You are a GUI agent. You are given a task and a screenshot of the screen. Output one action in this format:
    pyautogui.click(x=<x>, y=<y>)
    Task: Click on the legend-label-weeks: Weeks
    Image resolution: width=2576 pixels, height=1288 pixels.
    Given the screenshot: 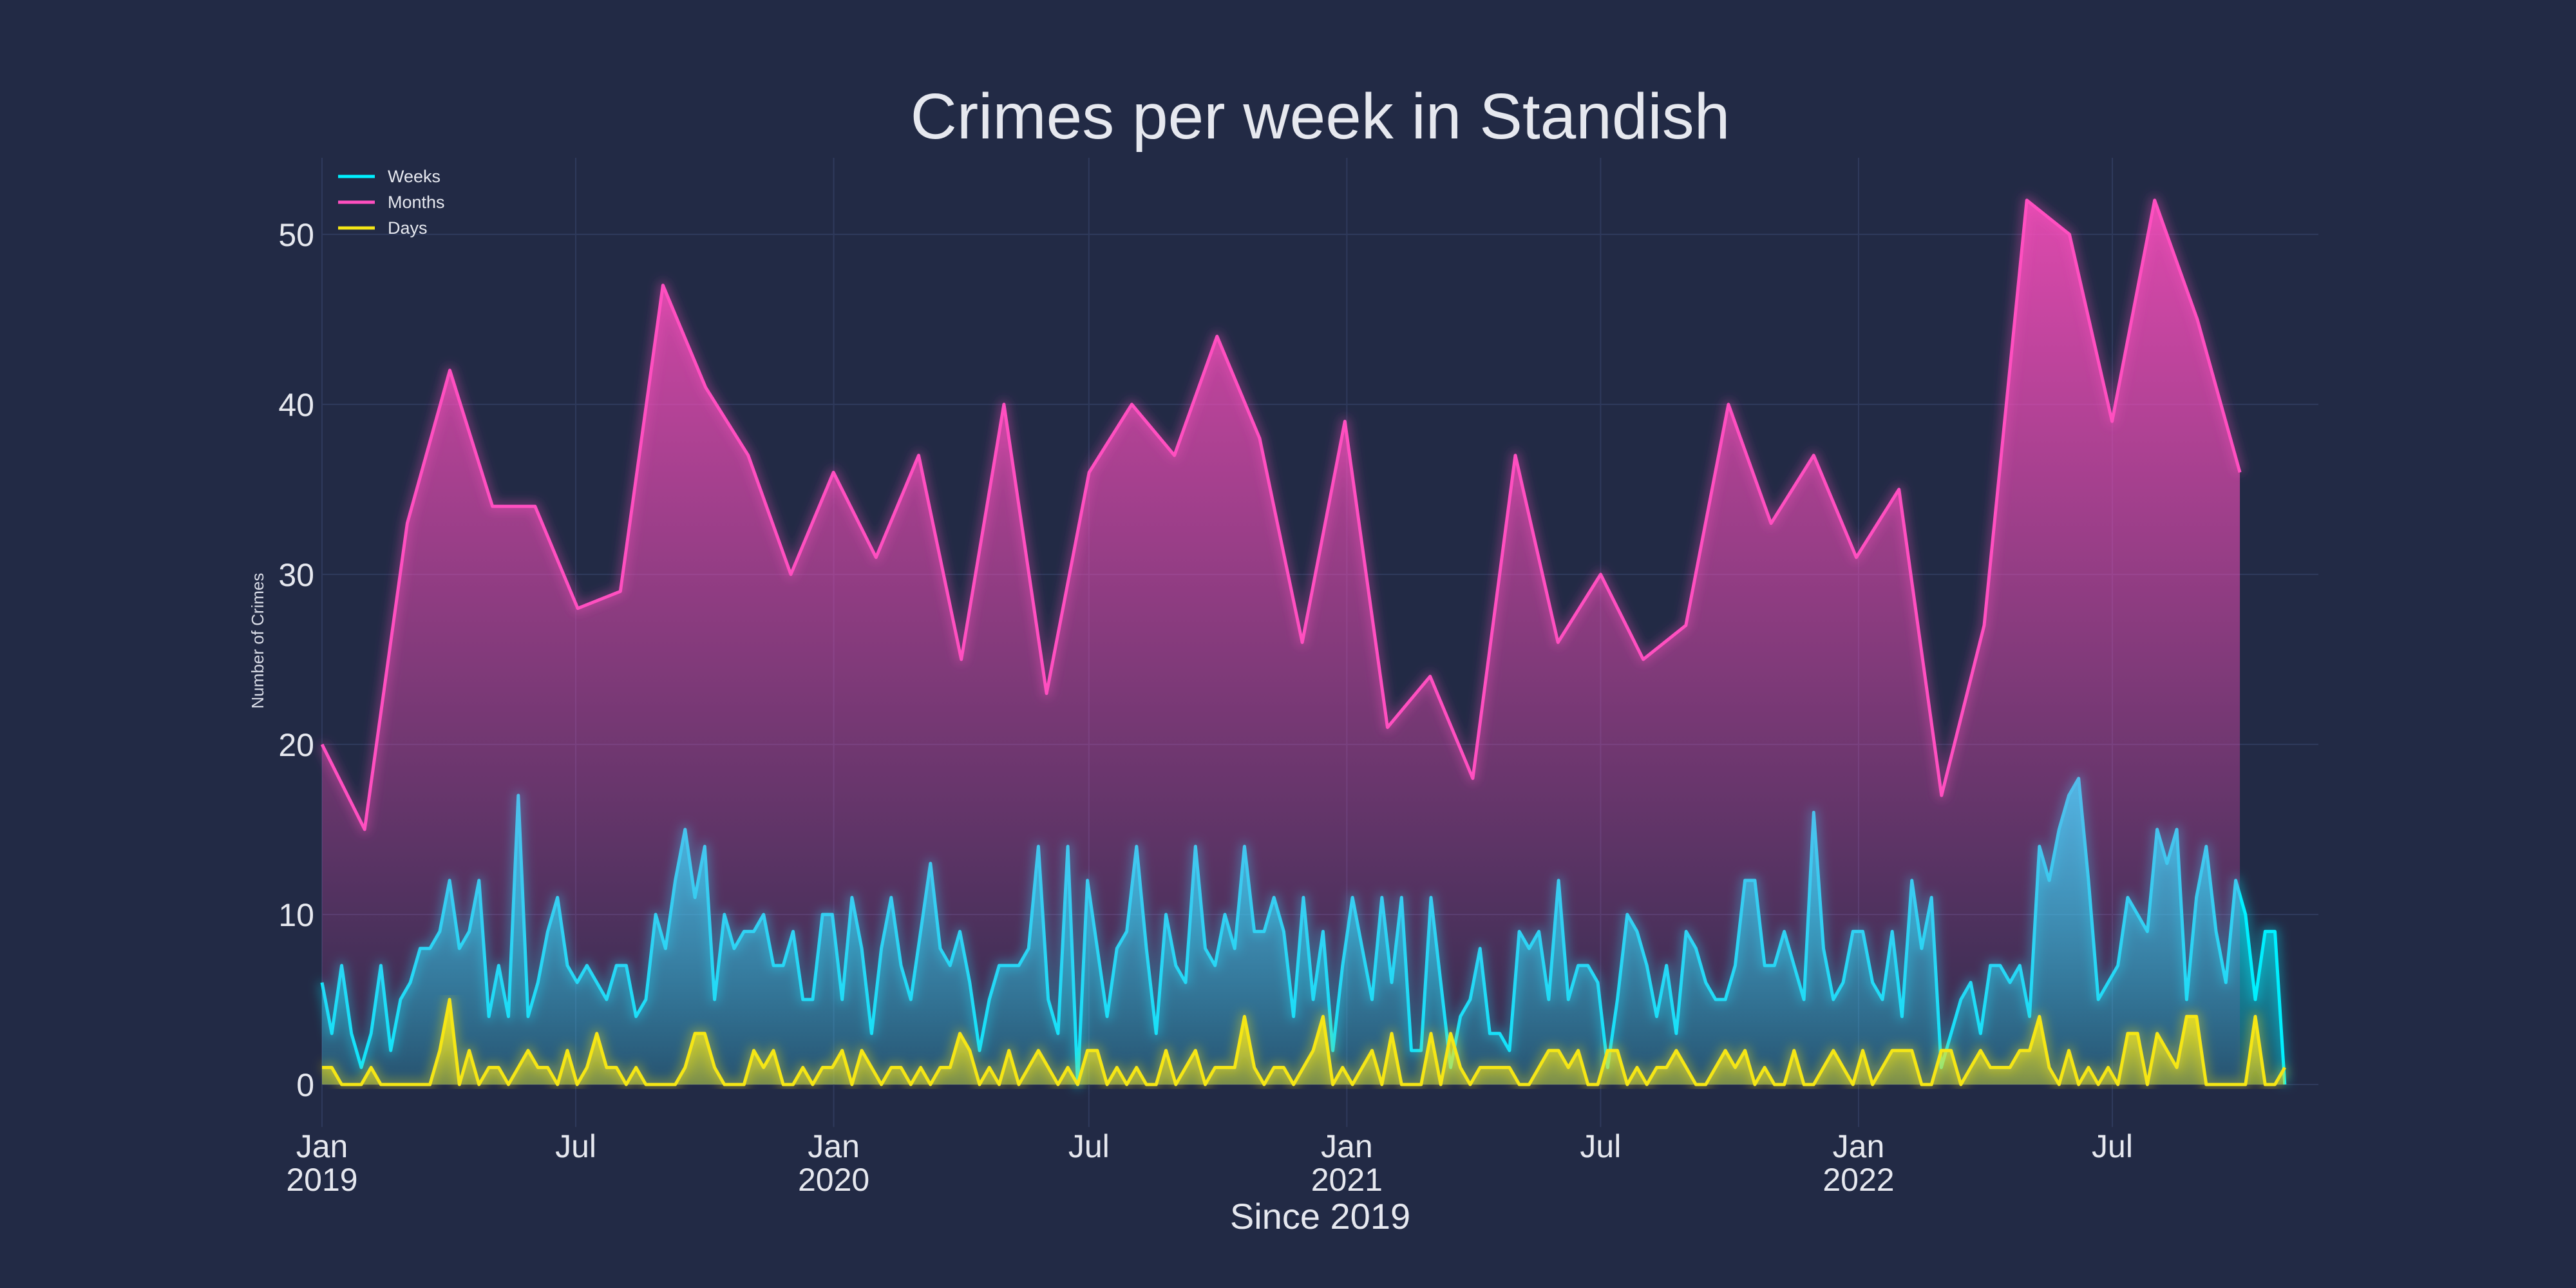 What is the action you would take?
    pyautogui.click(x=414, y=176)
    